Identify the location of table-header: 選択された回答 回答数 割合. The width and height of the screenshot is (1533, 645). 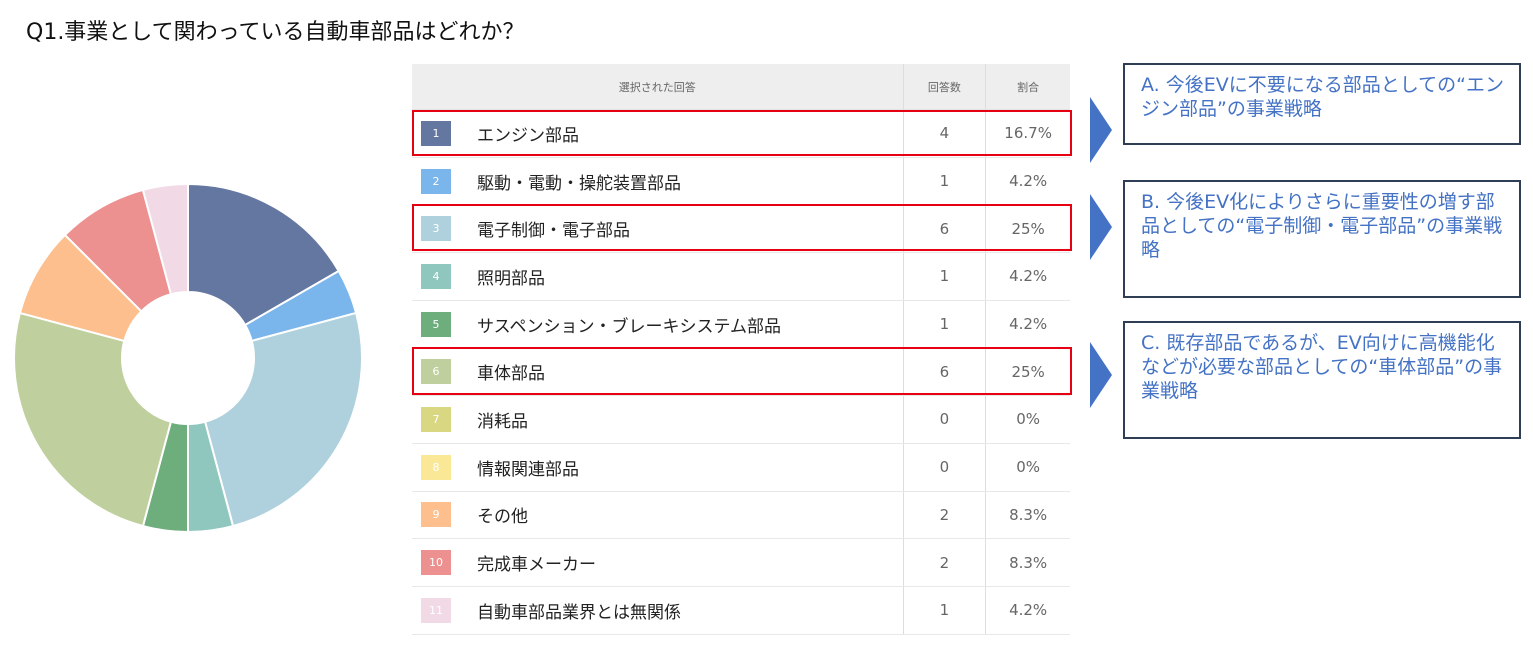
(741, 87).